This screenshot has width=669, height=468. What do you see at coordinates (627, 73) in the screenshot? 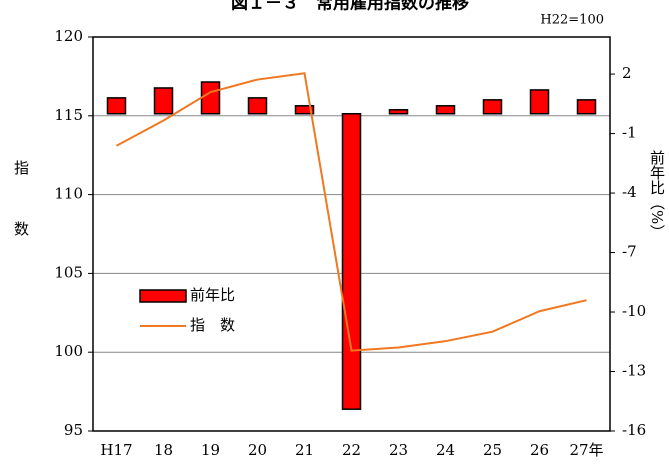
I see `y2-tick-label: 2` at bounding box center [627, 73].